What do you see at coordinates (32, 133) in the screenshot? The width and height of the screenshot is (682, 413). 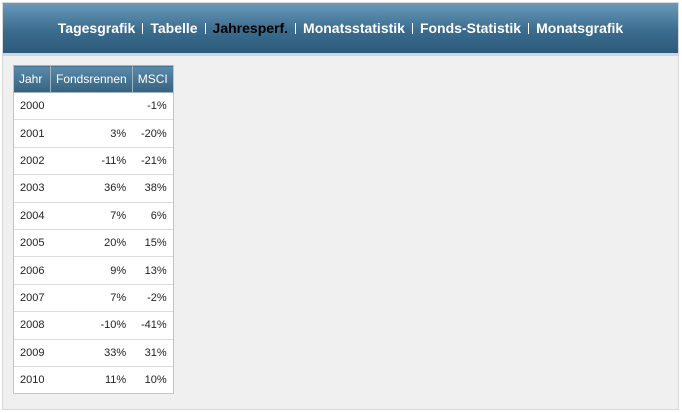 I see `table-cell: 2001` at bounding box center [32, 133].